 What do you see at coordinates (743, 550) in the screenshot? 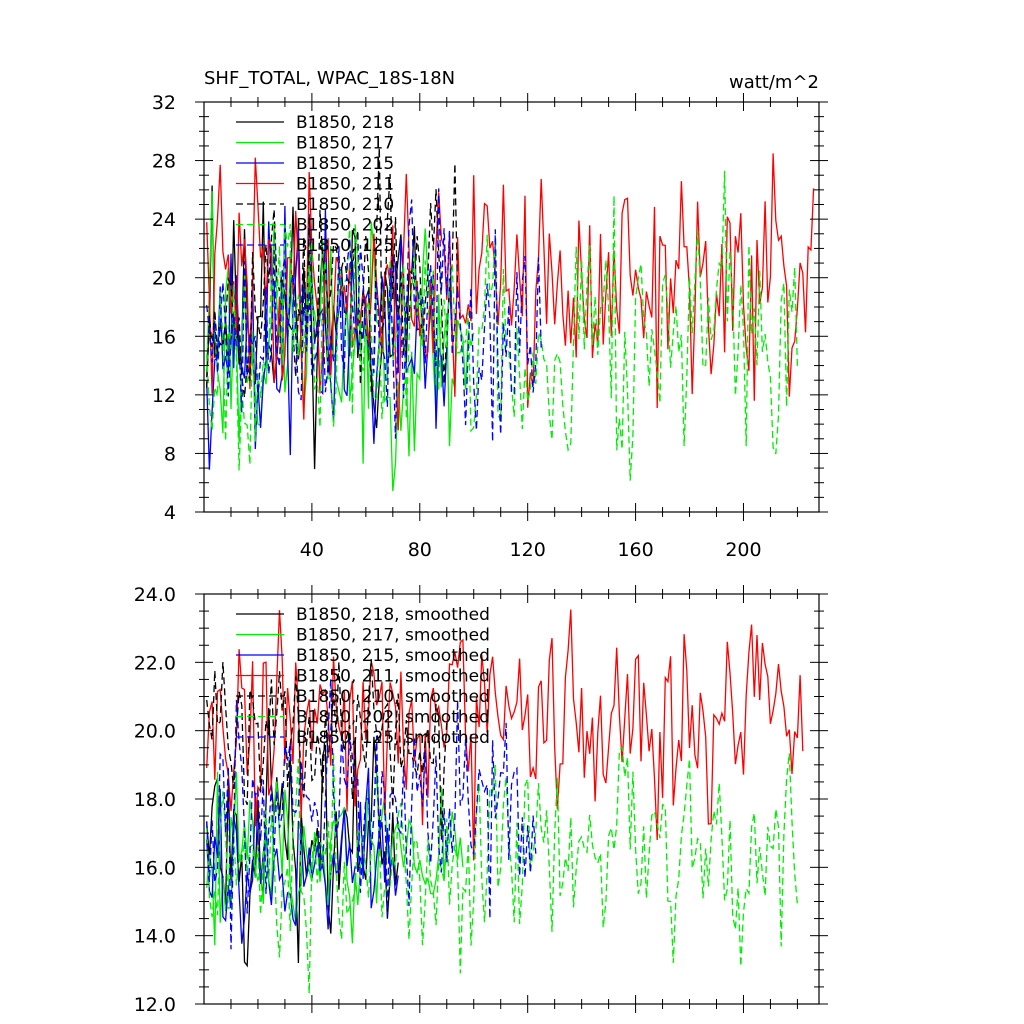
I see `x-tick-label: 200` at bounding box center [743, 550].